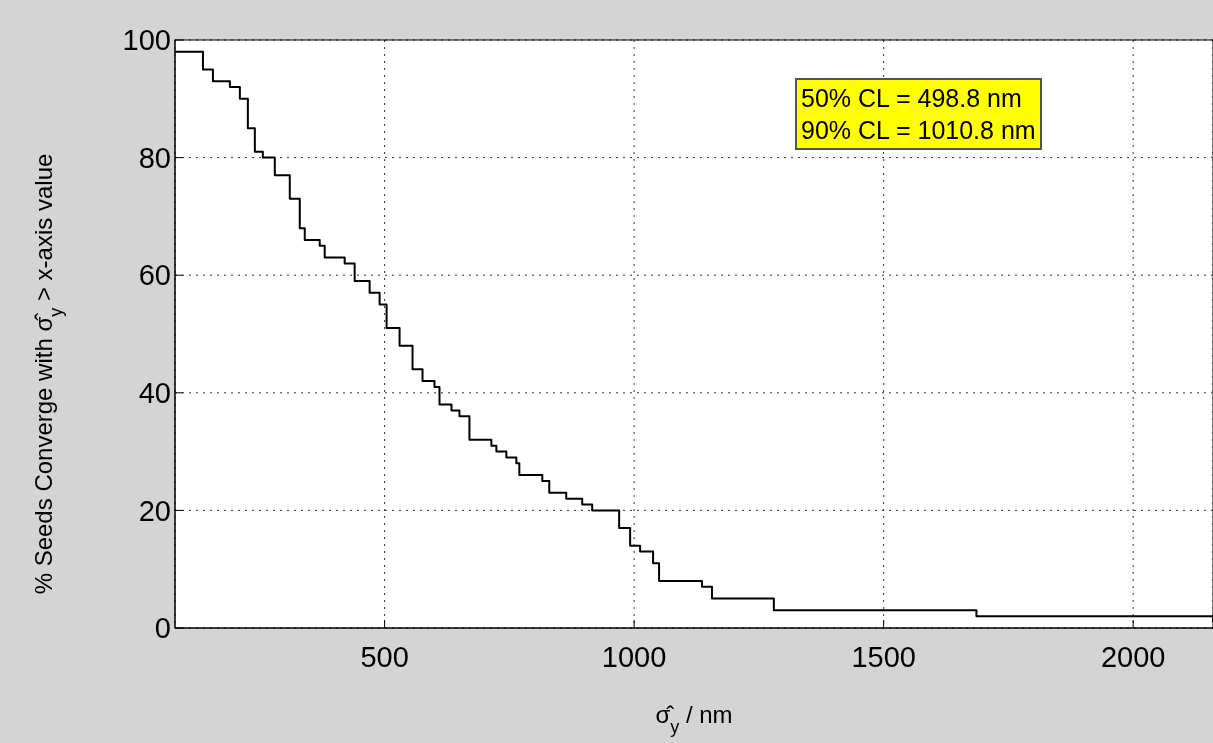 The height and width of the screenshot is (743, 1213). I want to click on x-tick-label: 1500, so click(883, 656).